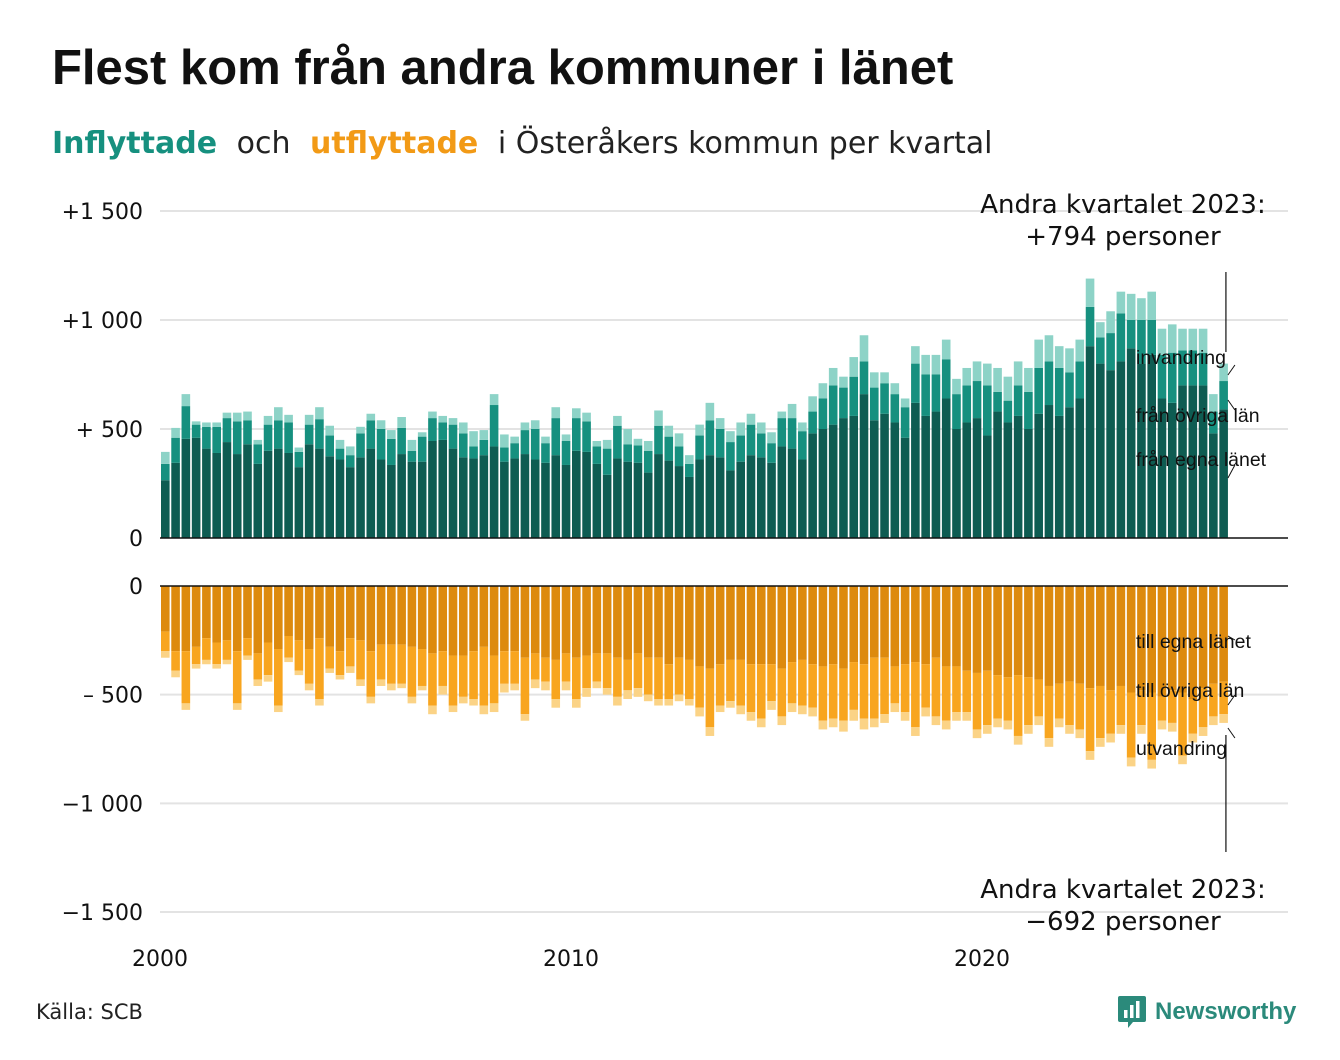  What do you see at coordinates (135, 143) in the screenshot?
I see `subtitle-in-word: Inflyttade` at bounding box center [135, 143].